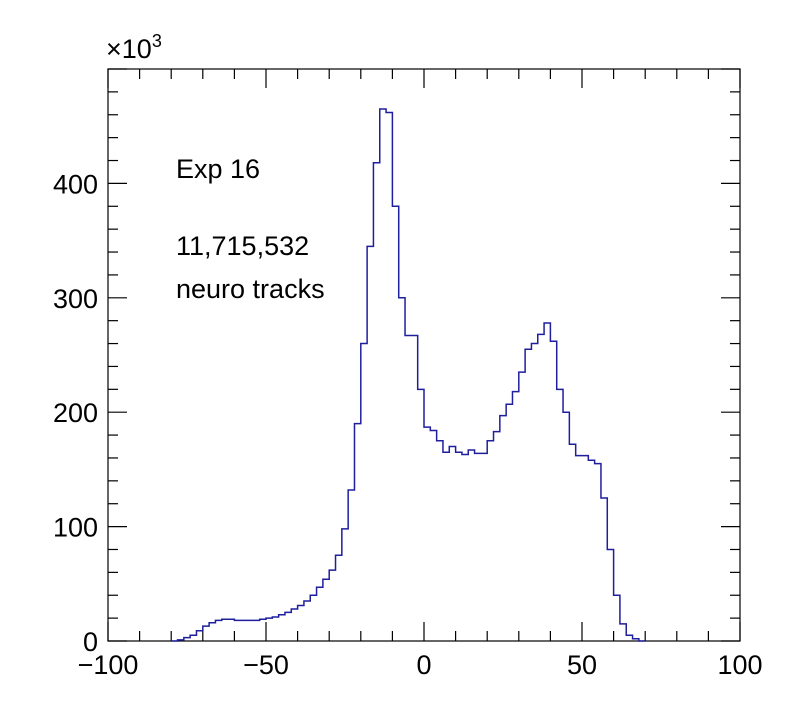 Image resolution: width=789 pixels, height=721 pixels. Describe the element at coordinates (75, 299) in the screenshot. I see `y-tick-label: 300` at that location.